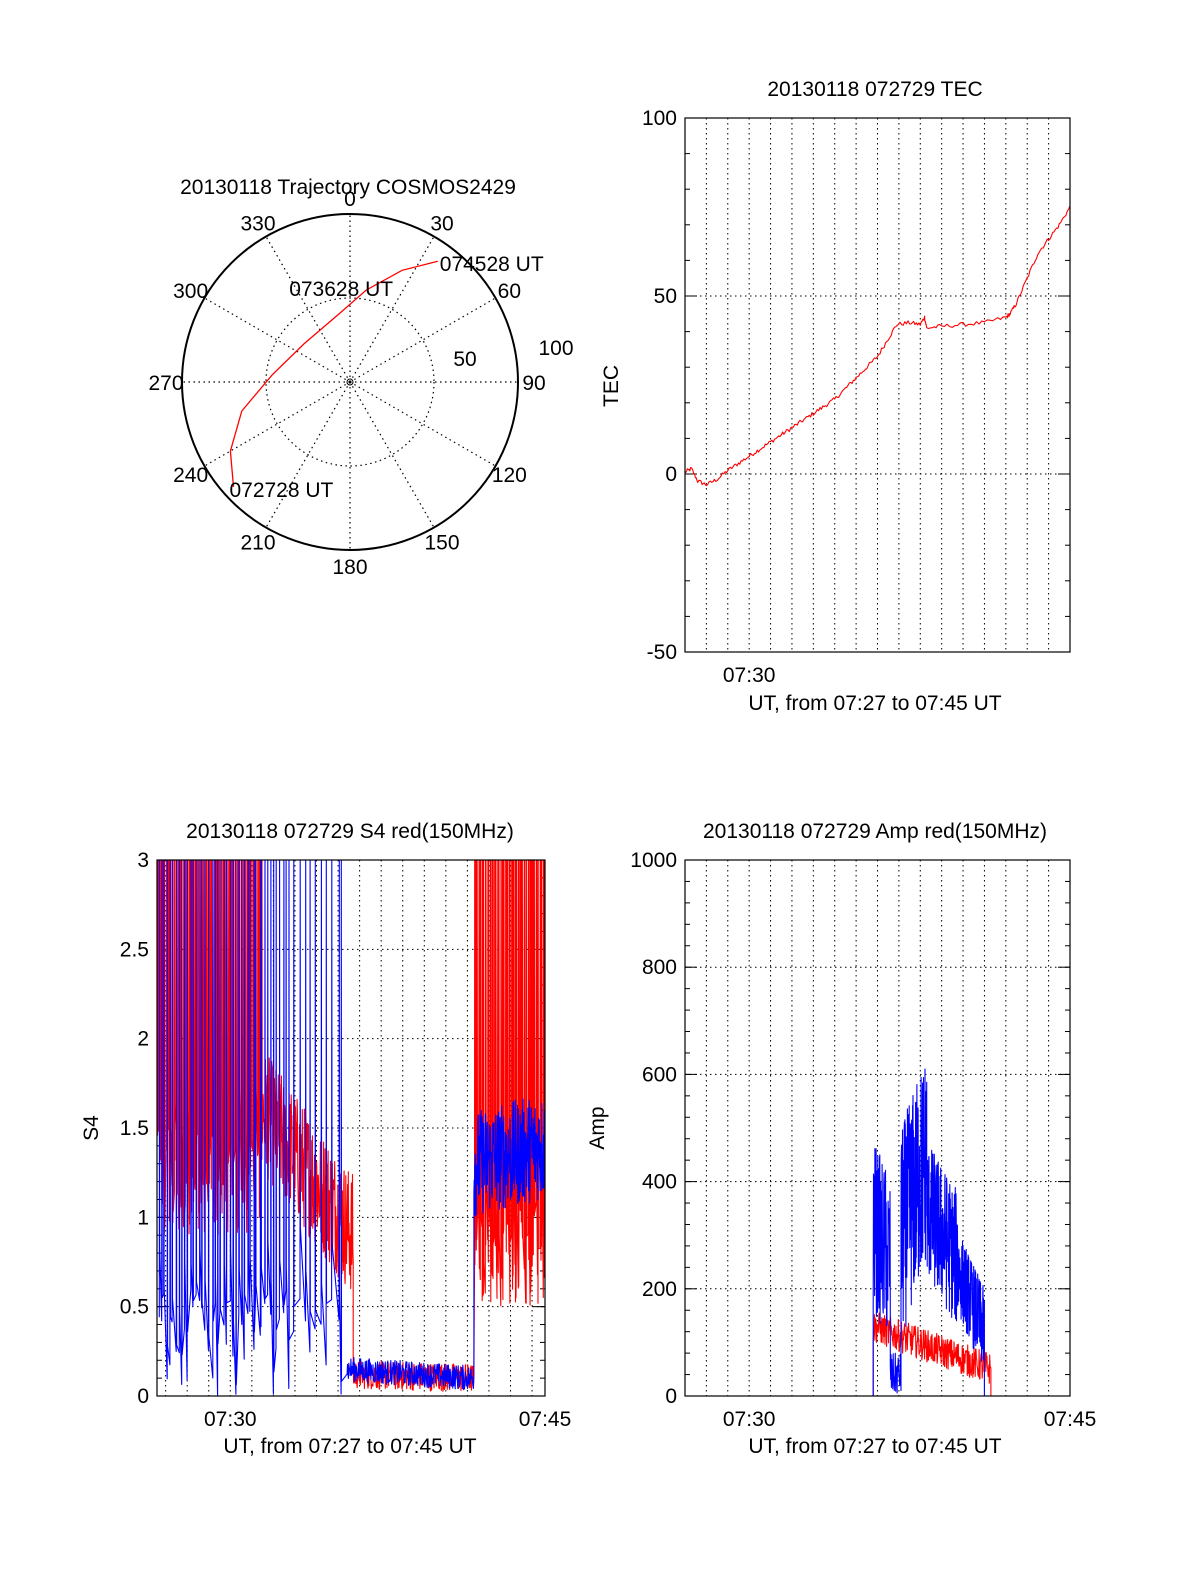 This screenshot has width=1200, height=1575. I want to click on trajectory-line, so click(333, 373).